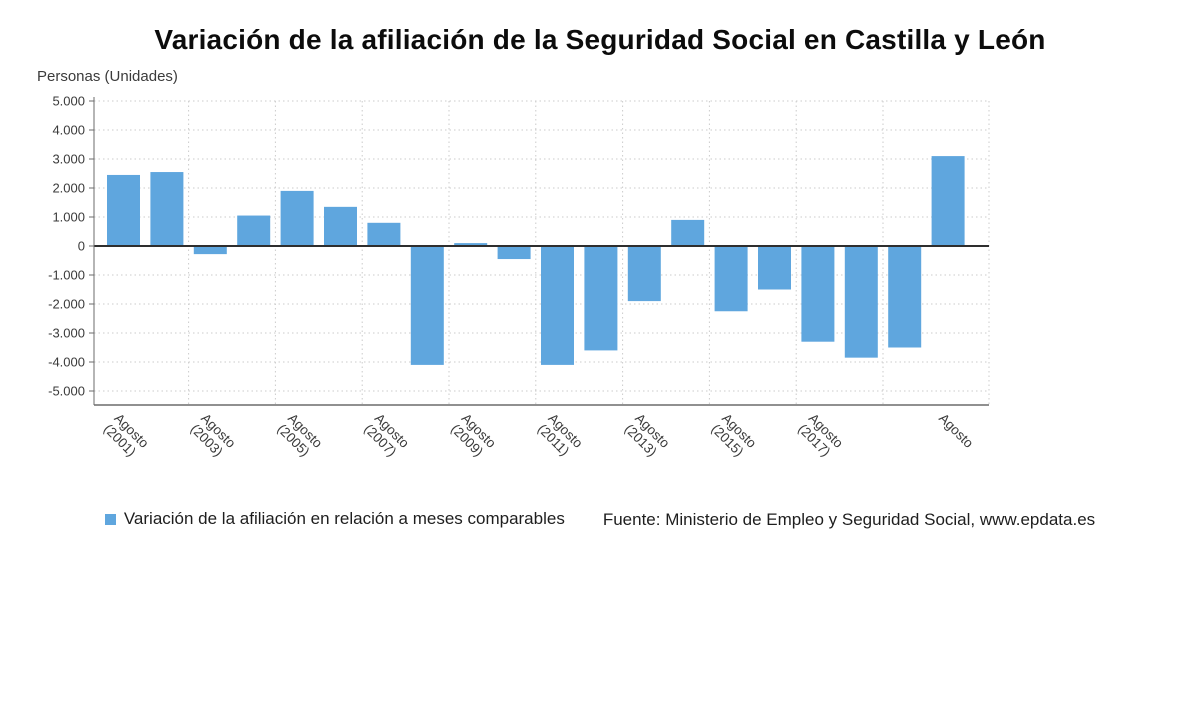  Describe the element at coordinates (167, 209) in the screenshot. I see `bar-Agosto (2002)` at that location.